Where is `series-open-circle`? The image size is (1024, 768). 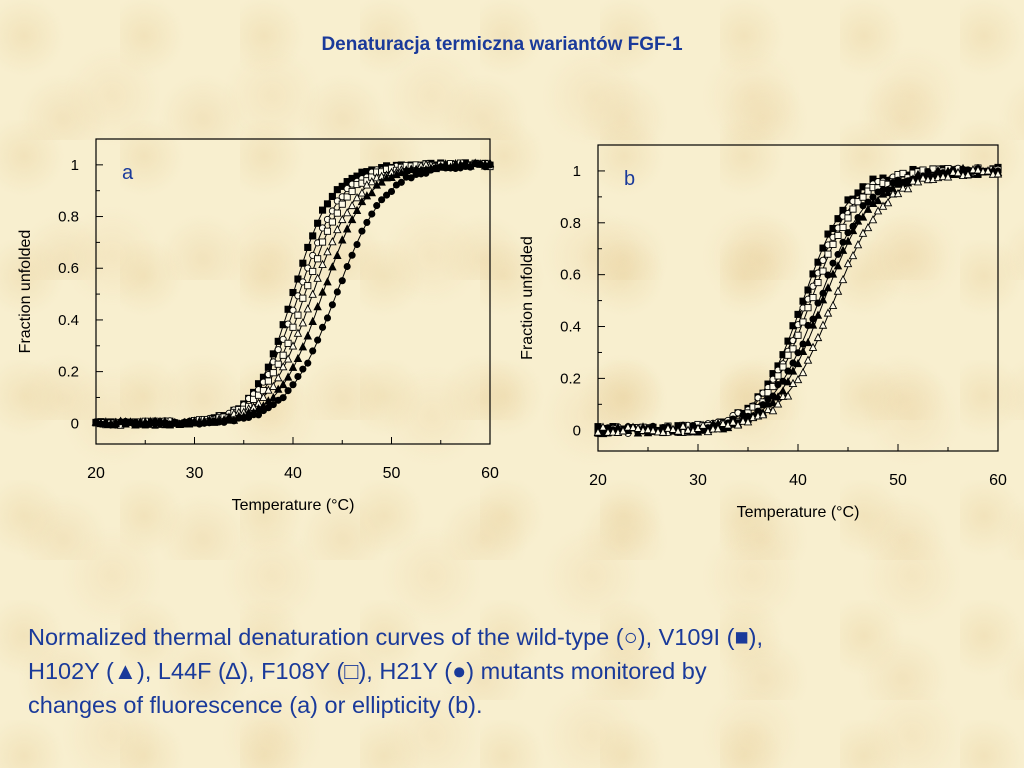 series-open-circle is located at coordinates (798, 301).